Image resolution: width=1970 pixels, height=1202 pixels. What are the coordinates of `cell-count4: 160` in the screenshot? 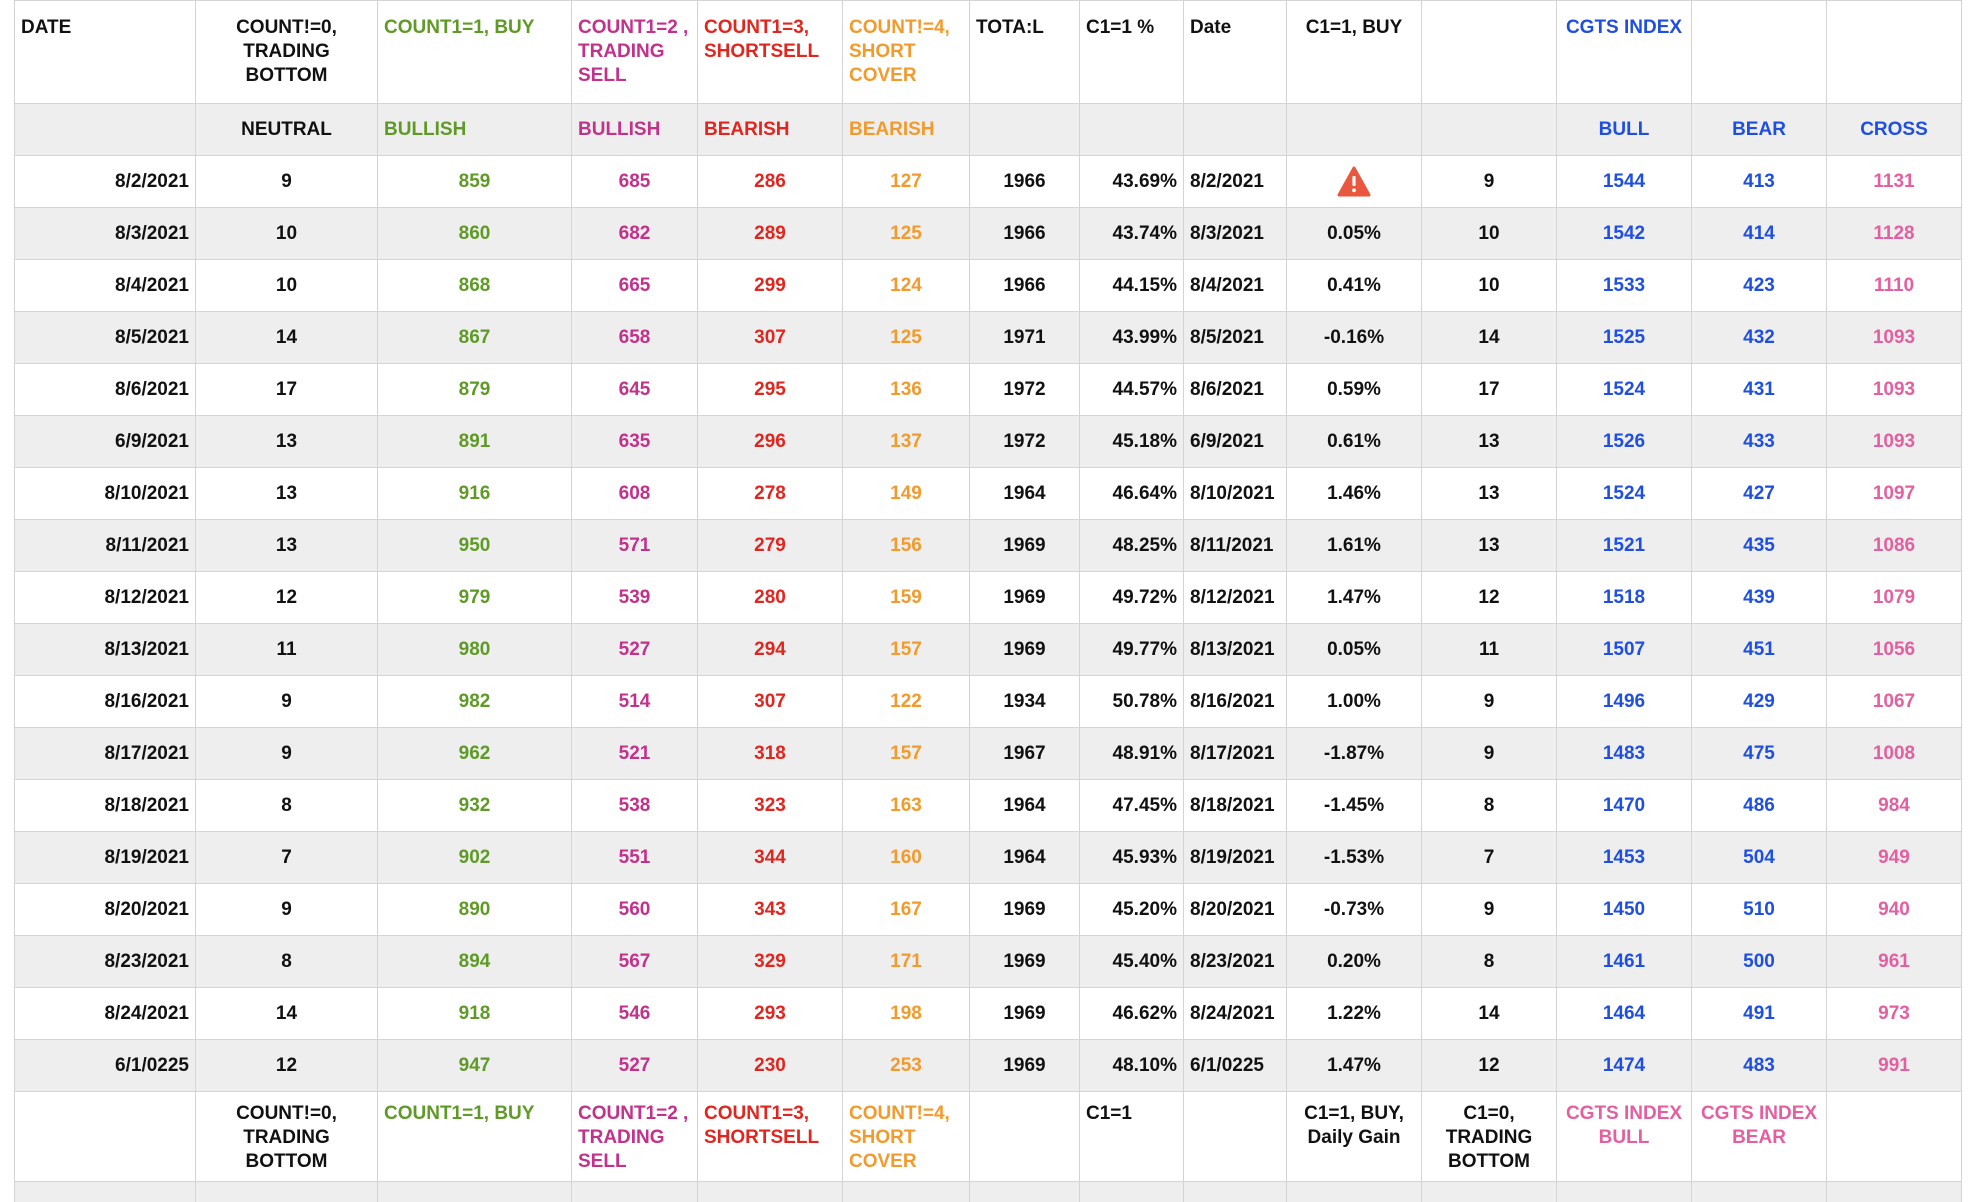 It's located at (906, 857).